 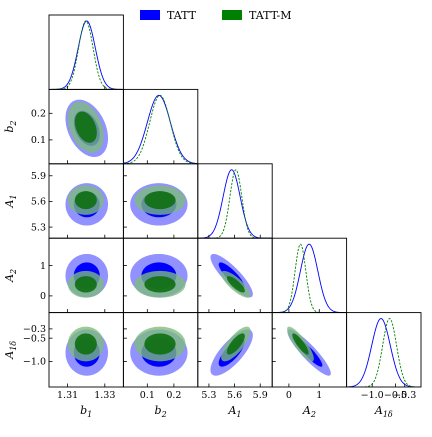 What do you see at coordinates (234, 395) in the screenshot?
I see `x-tick-label-A1: 5.6` at bounding box center [234, 395].